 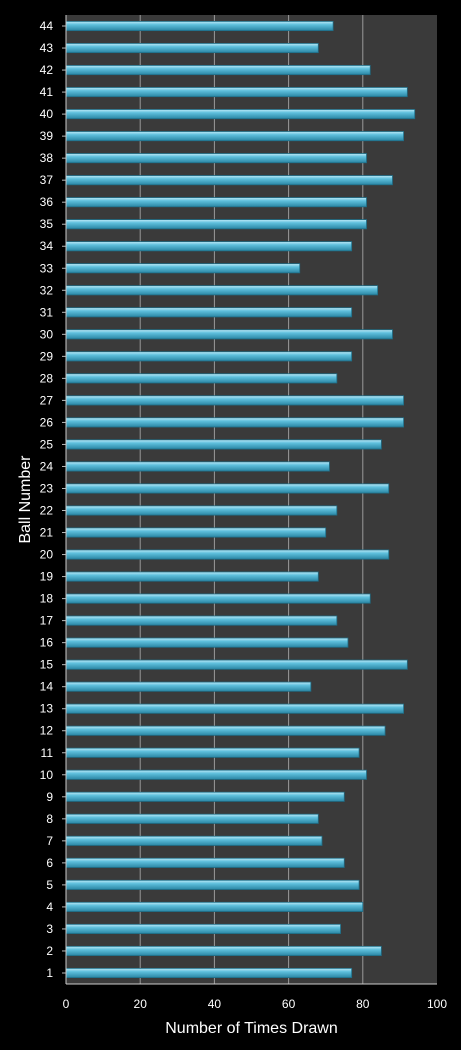 I want to click on x-tick-labels: 0 20 40 60 80 100, so click(x=255, y=1004).